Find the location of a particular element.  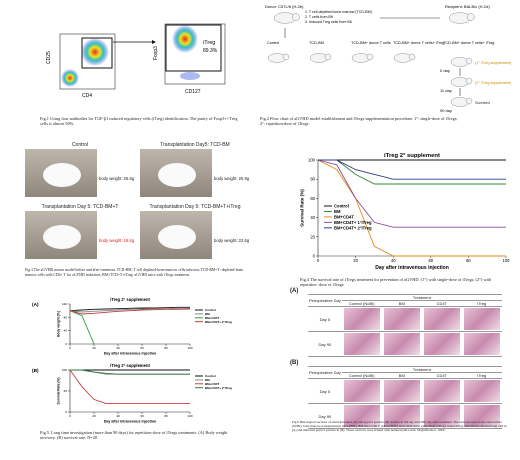

legend-label: BM+CD4T+ 1°iTreg is located at coordinates (353, 222).